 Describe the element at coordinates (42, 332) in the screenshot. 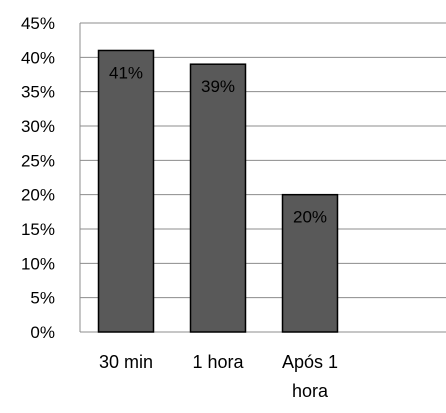

I see `y-tick-label: 0%` at that location.